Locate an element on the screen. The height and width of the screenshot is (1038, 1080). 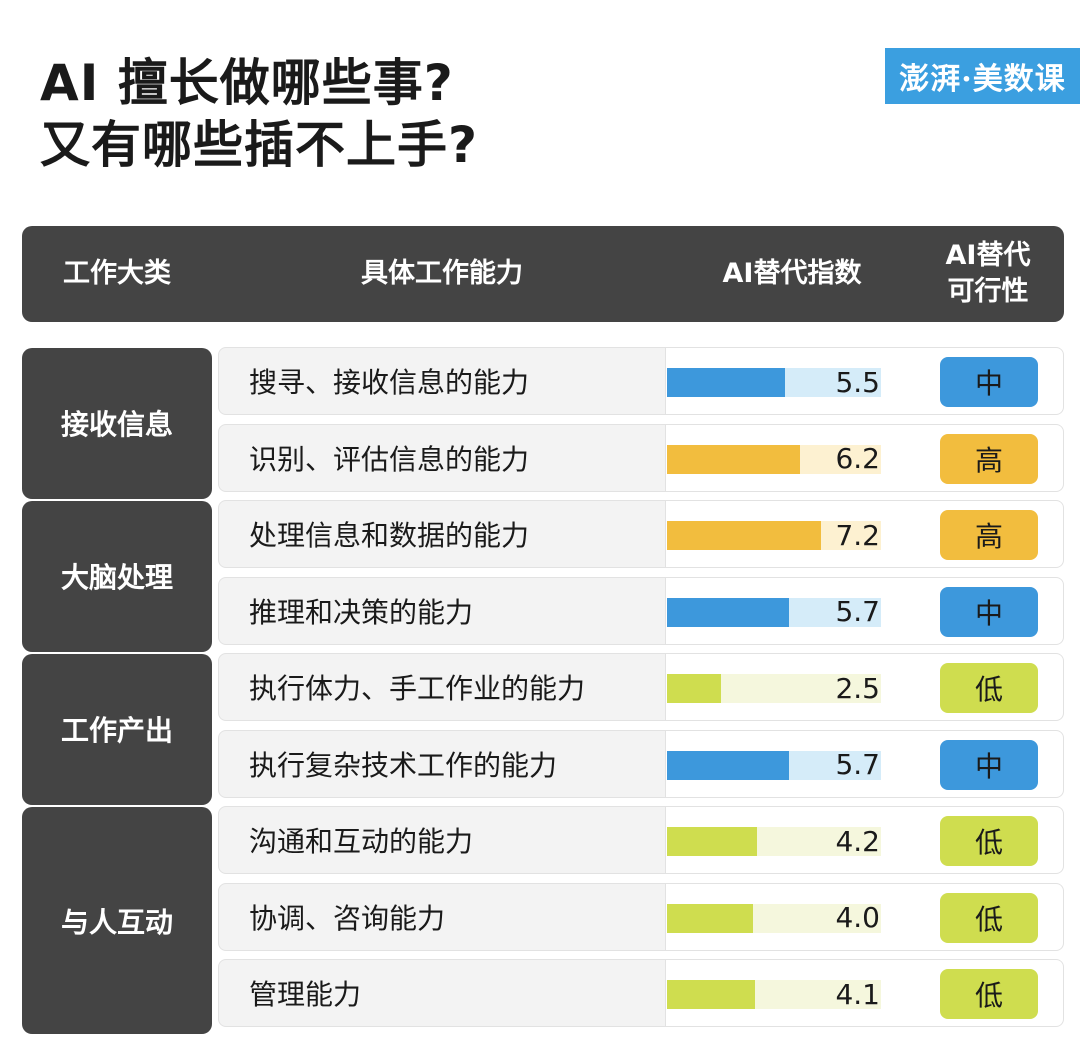
table-row: 管理能力 4.1 低 is located at coordinates (540, 993).